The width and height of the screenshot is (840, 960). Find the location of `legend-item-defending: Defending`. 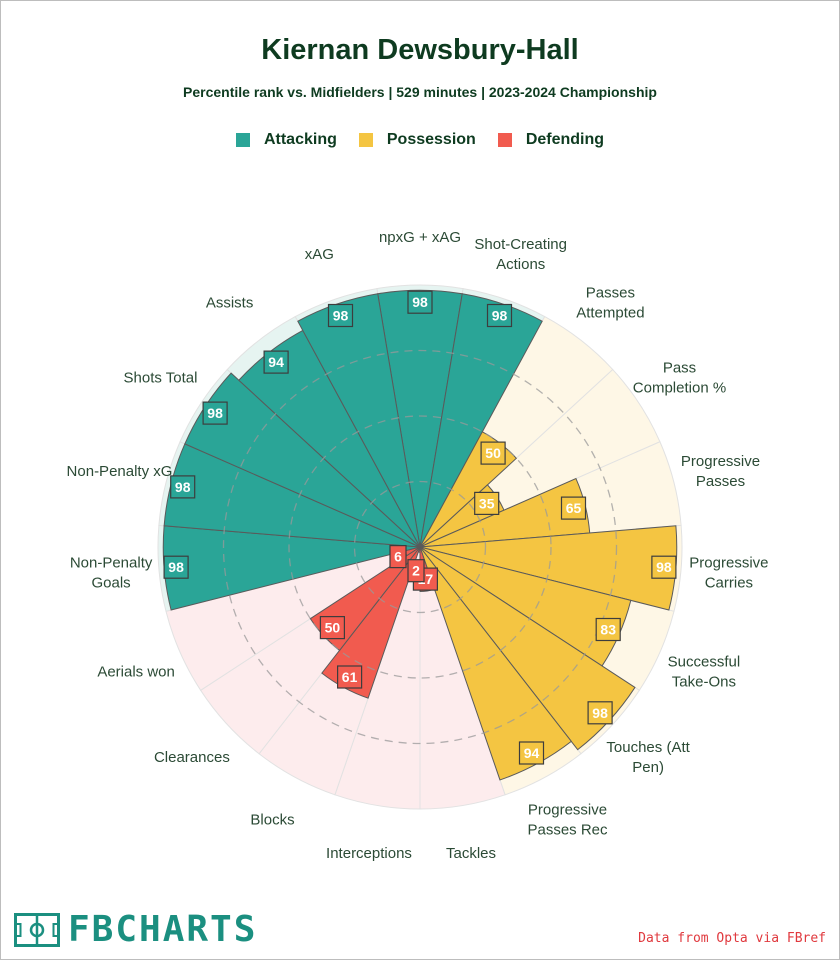

legend-item-defending: Defending is located at coordinates (551, 140).